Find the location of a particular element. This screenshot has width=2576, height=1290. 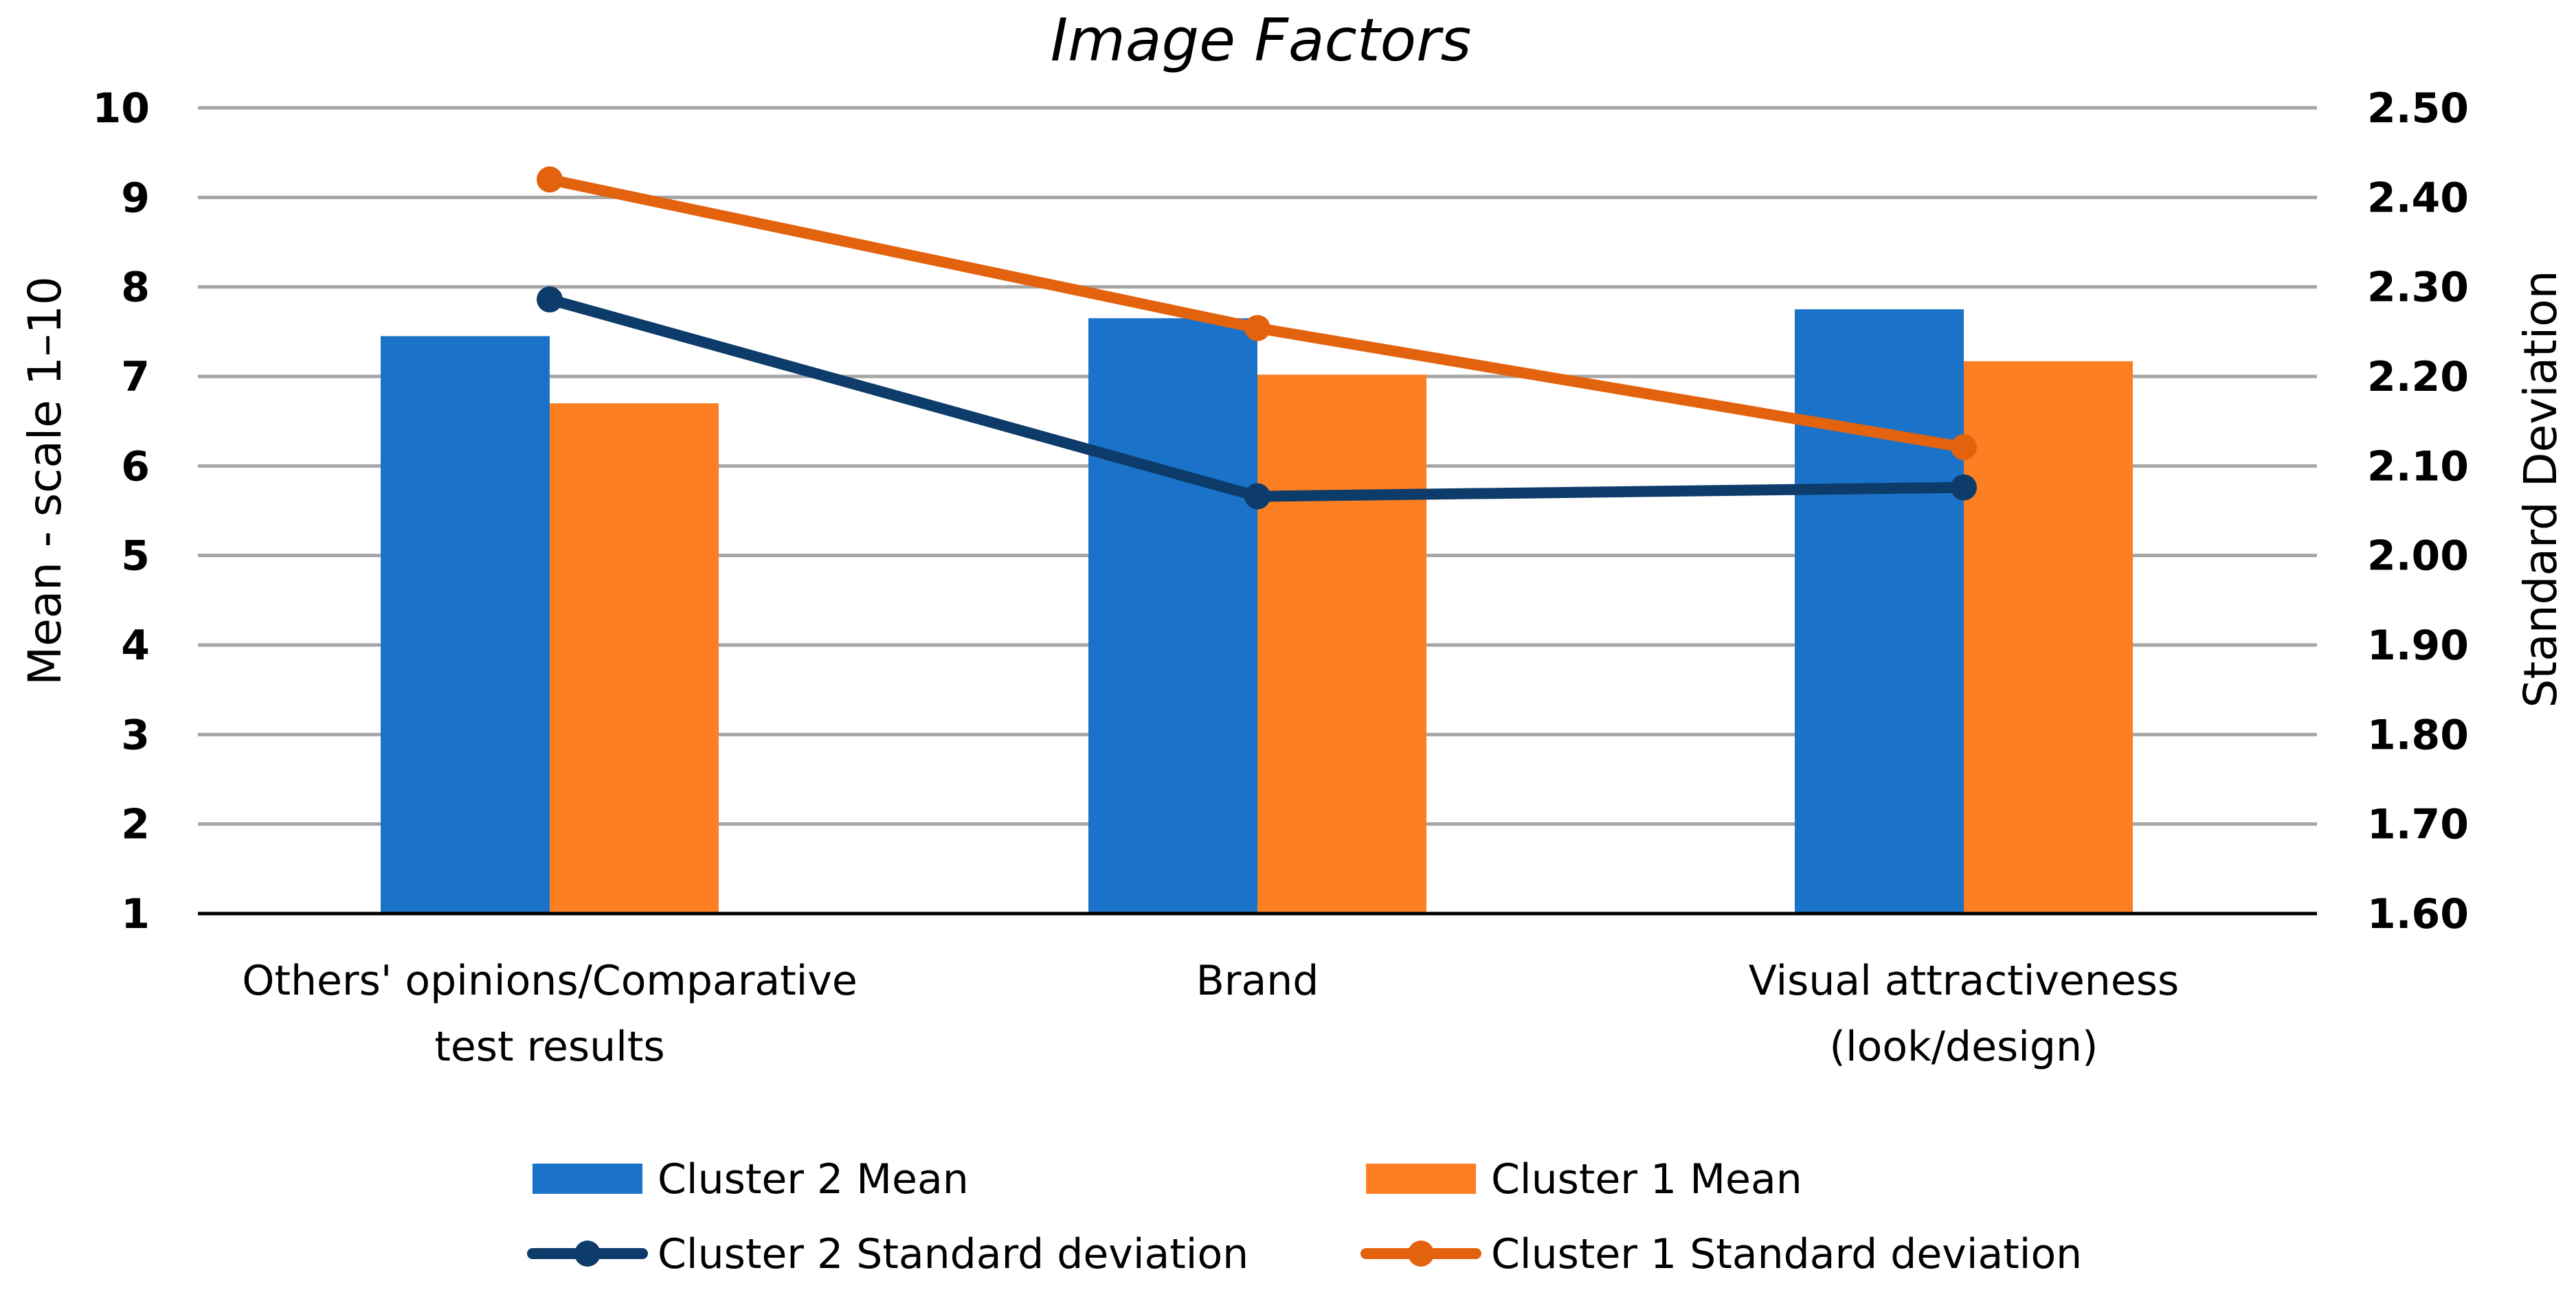

right-axis-title: Standard Deviation is located at coordinates (2540, 489).